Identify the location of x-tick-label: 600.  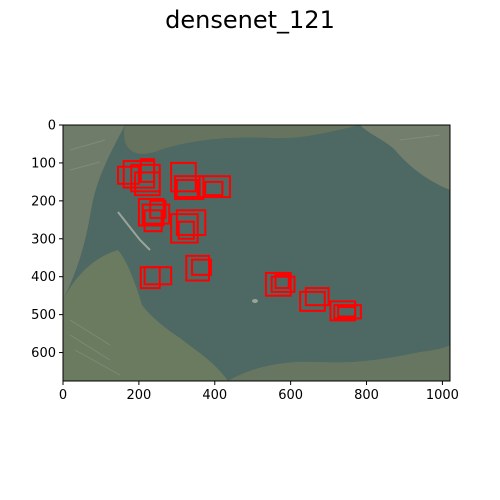
(290, 395).